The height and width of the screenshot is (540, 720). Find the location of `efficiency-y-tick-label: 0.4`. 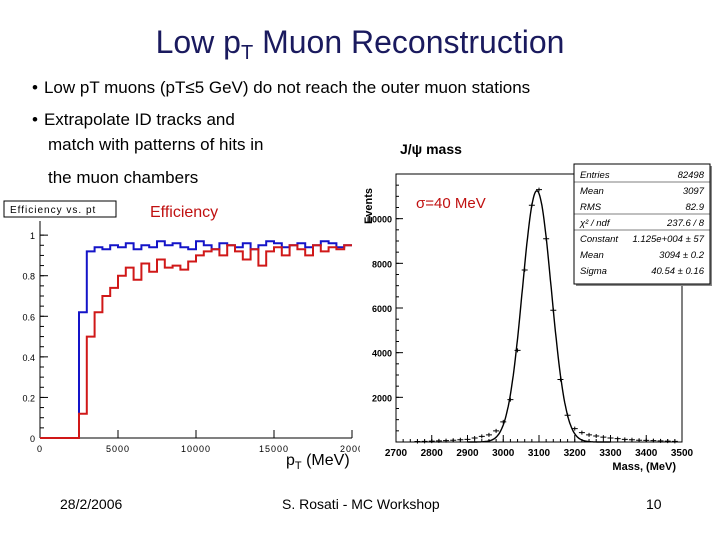

efficiency-y-tick-label: 0.4 is located at coordinates (28, 358).